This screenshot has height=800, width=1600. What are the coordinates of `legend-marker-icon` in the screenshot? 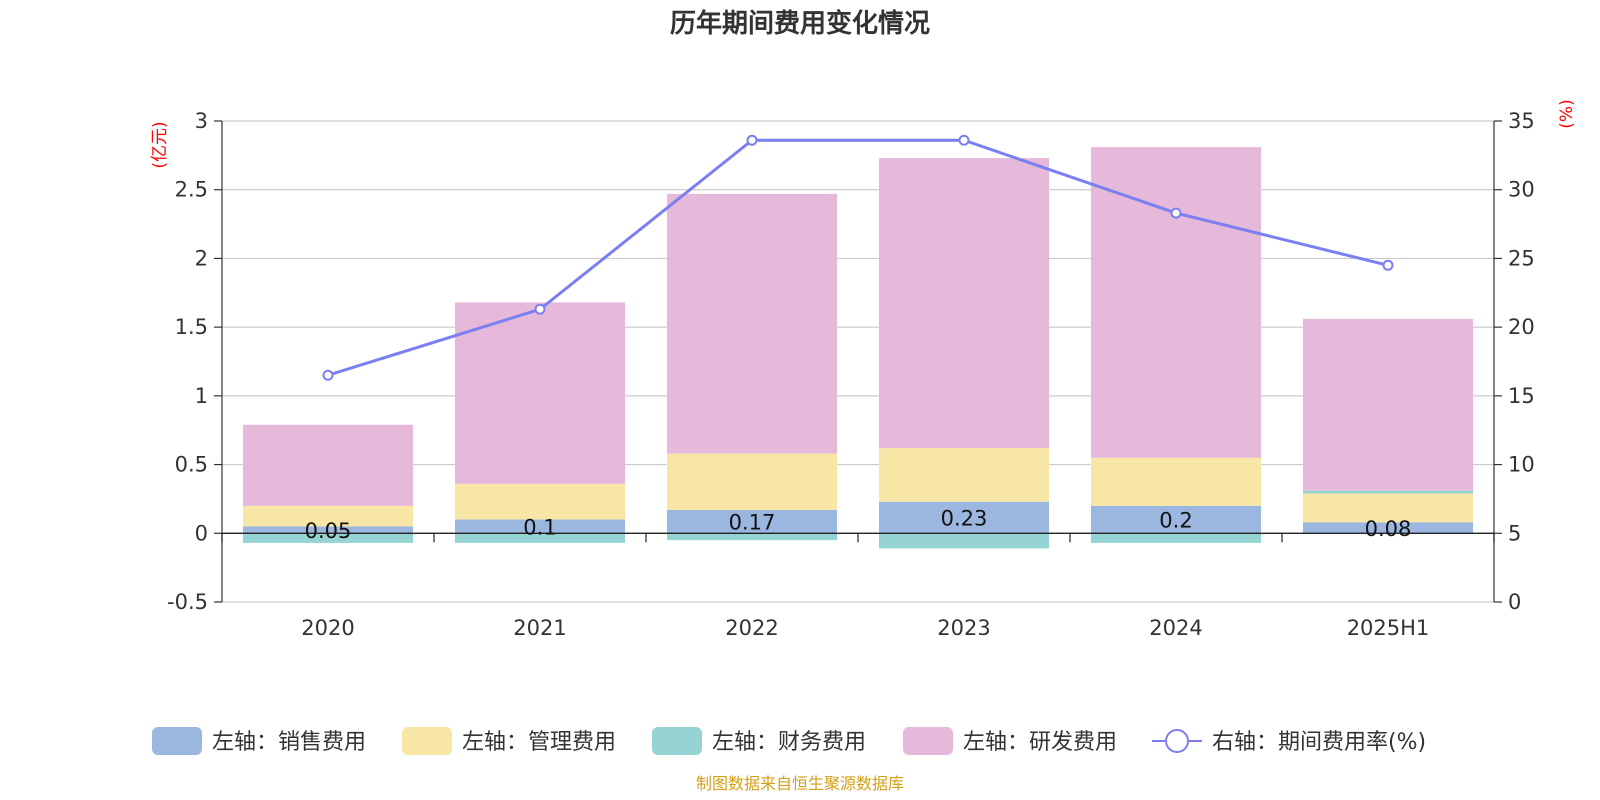 It's located at (1177, 741).